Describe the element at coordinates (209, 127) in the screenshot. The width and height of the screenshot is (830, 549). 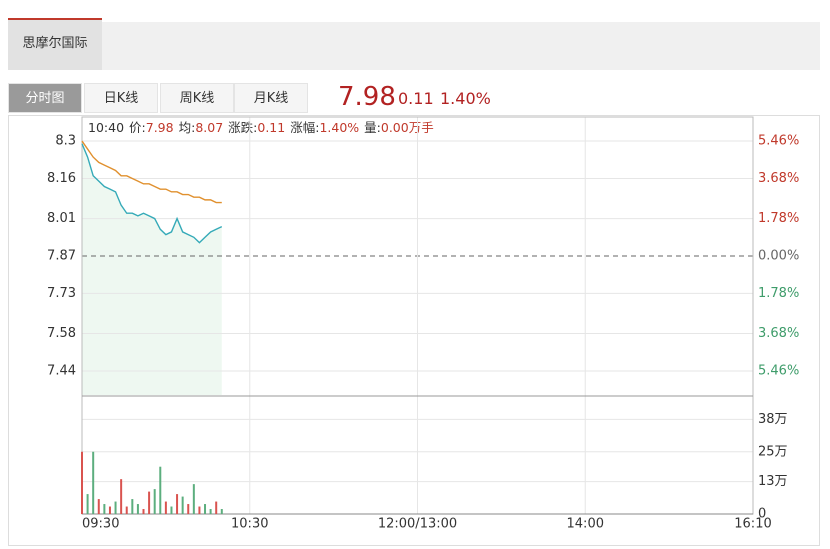
I see `info-value: 8.07` at that location.